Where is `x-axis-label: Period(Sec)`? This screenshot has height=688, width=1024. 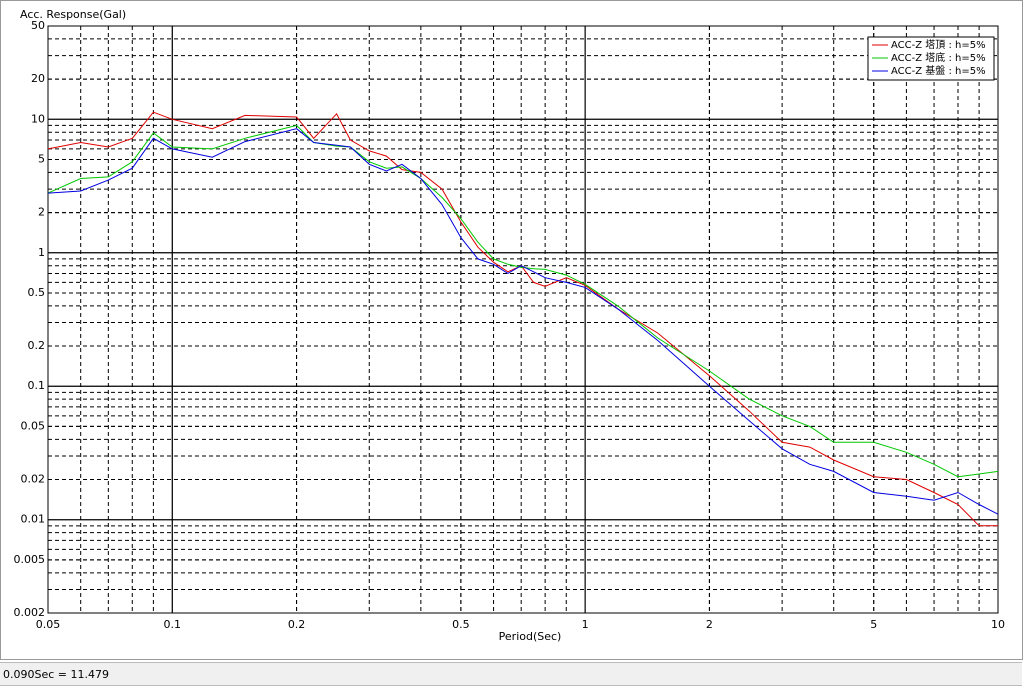
x-axis-label: Period(Sec) is located at coordinates (530, 636).